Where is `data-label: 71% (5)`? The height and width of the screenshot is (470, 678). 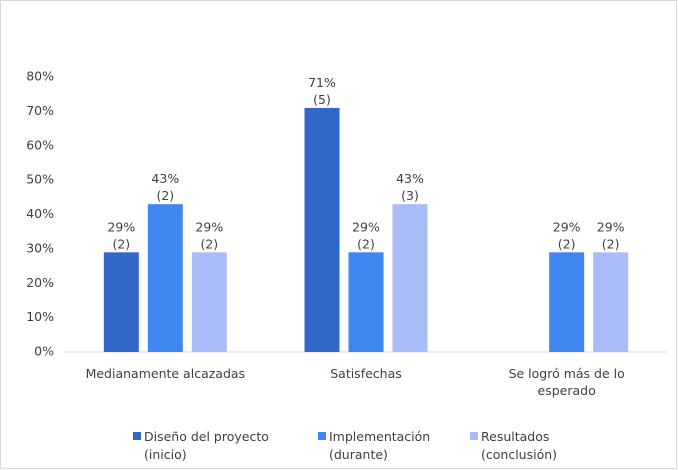 data-label: 71% (5) is located at coordinates (322, 90).